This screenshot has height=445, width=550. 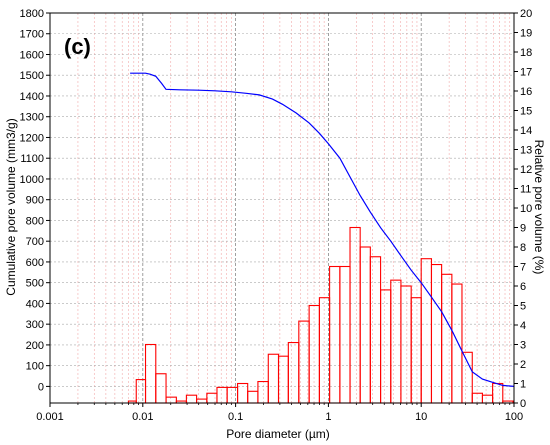 I want to click on left-tick-label: 1500, so click(x=32, y=76).